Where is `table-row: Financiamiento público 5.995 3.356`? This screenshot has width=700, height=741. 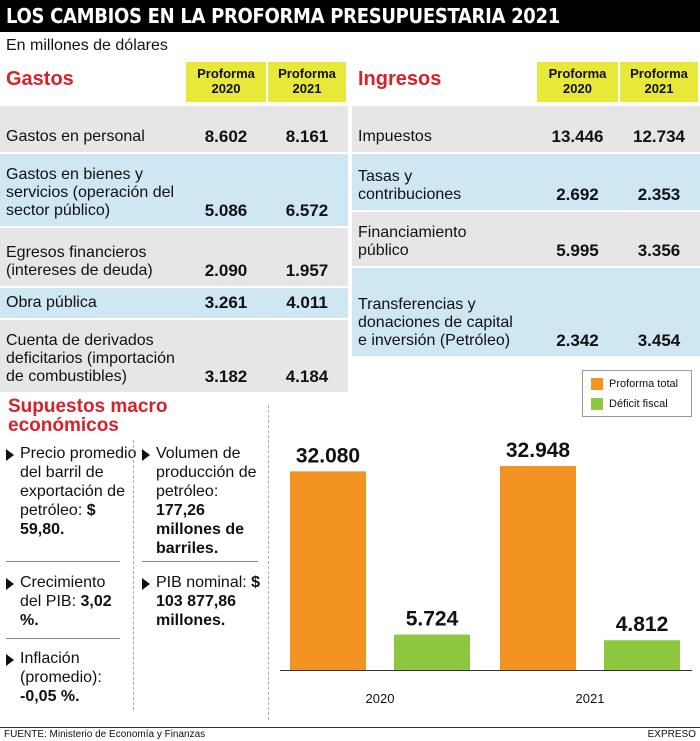
table-row: Financiamiento público 5.995 3.356 is located at coordinates (526, 239).